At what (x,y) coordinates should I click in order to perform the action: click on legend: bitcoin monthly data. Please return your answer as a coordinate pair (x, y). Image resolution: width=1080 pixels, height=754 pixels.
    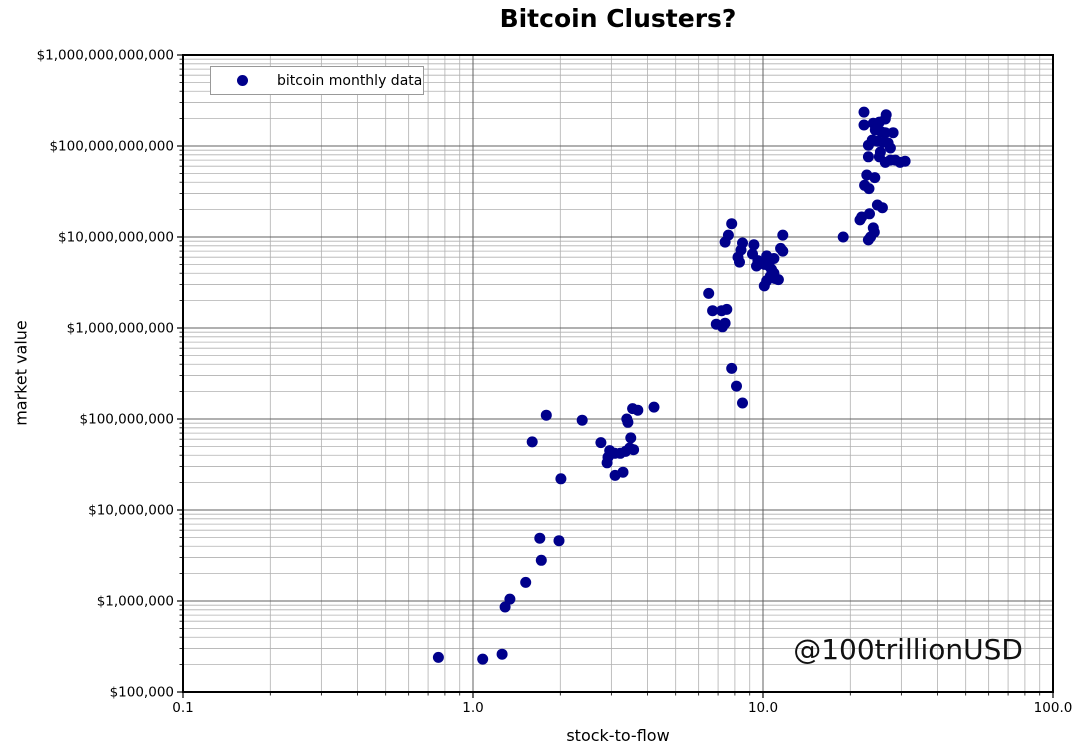
    Looking at the image, I should click on (317, 80).